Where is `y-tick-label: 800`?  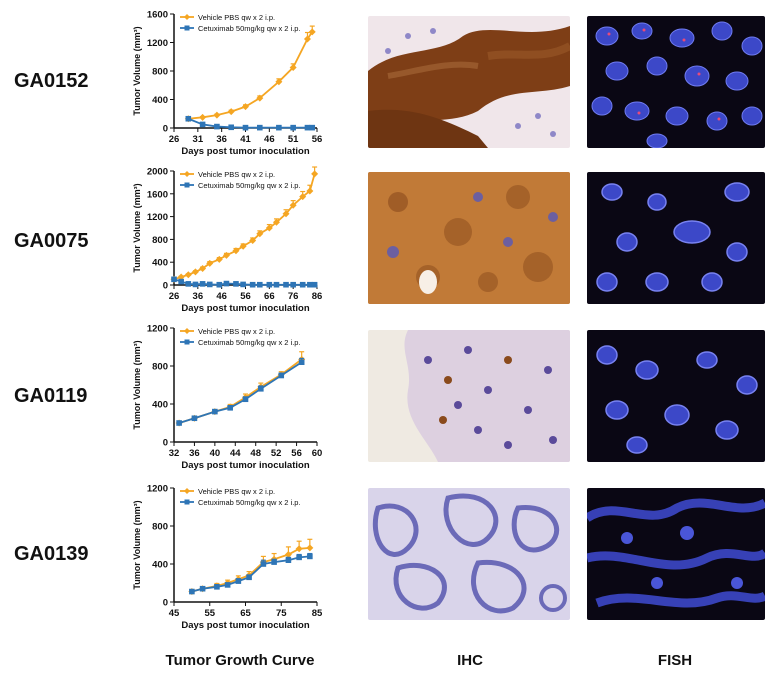
y-tick-label: 800 is located at coordinates (160, 240).